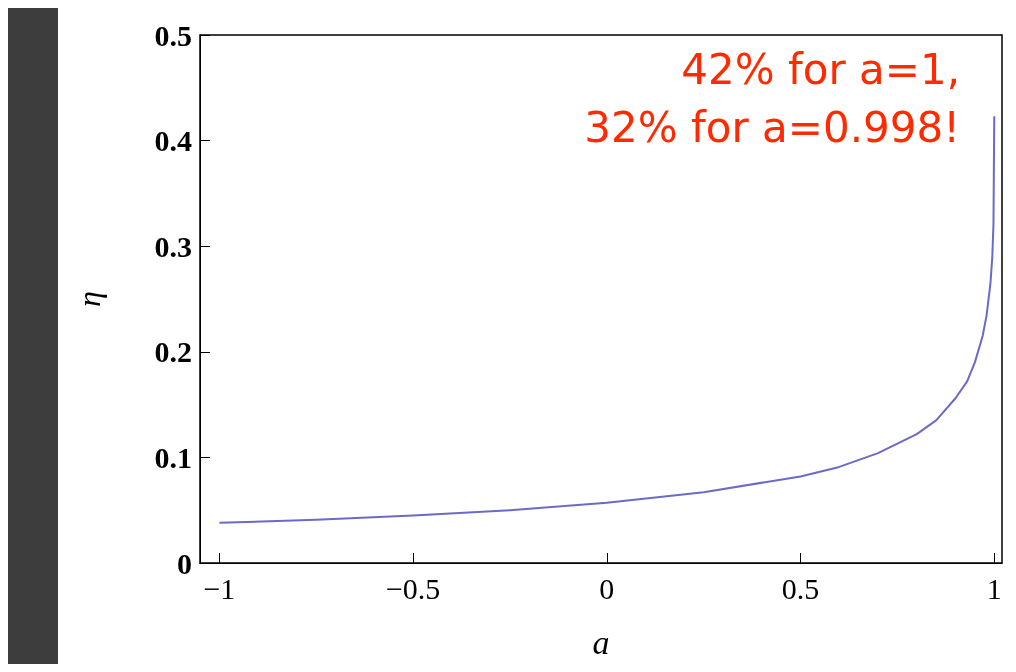  What do you see at coordinates (173, 35) in the screenshot?
I see `y-tick-label: 0.5` at bounding box center [173, 35].